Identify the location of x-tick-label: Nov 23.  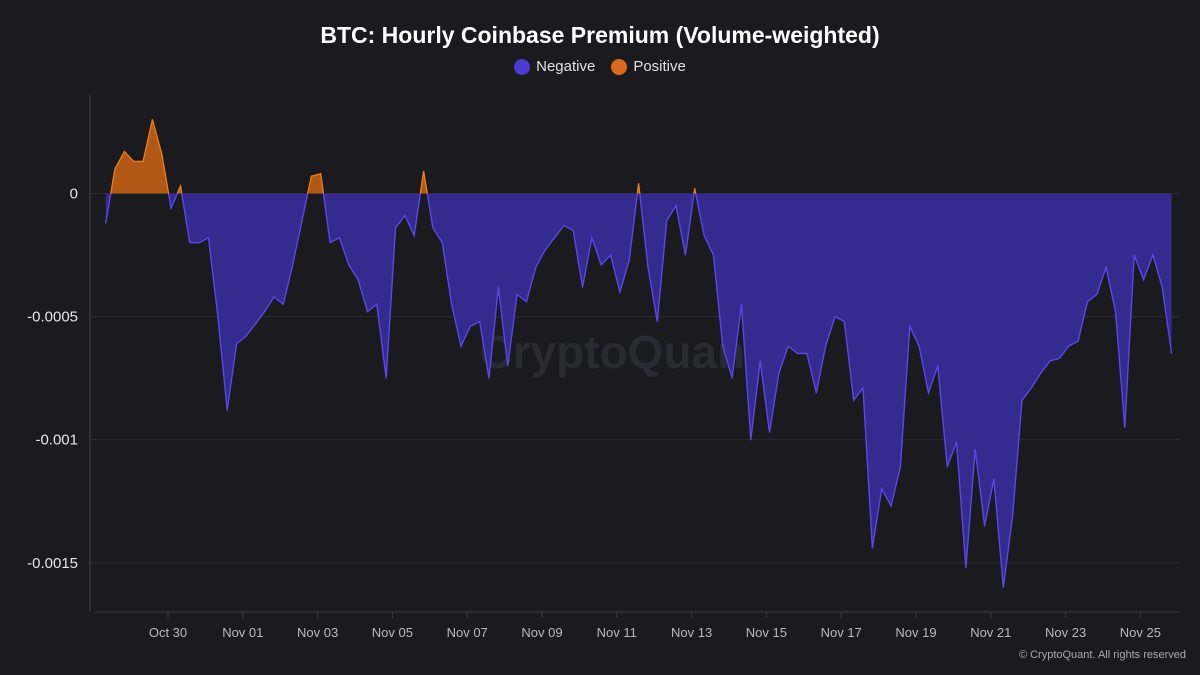
(1065, 632).